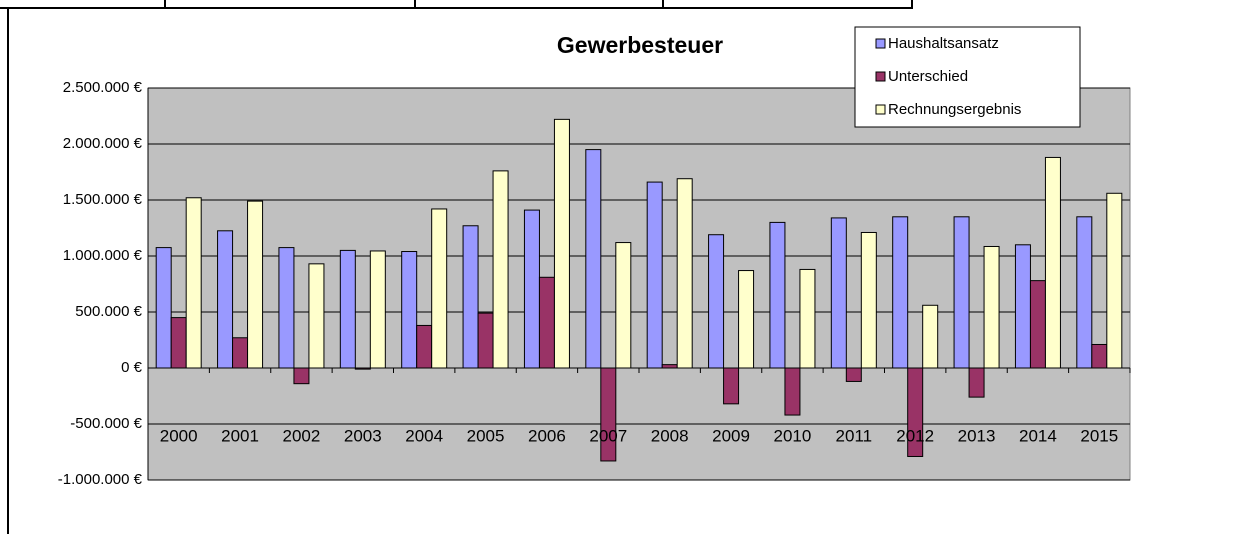 The height and width of the screenshot is (534, 1243). I want to click on x-tick-label: 2007, so click(608, 435).